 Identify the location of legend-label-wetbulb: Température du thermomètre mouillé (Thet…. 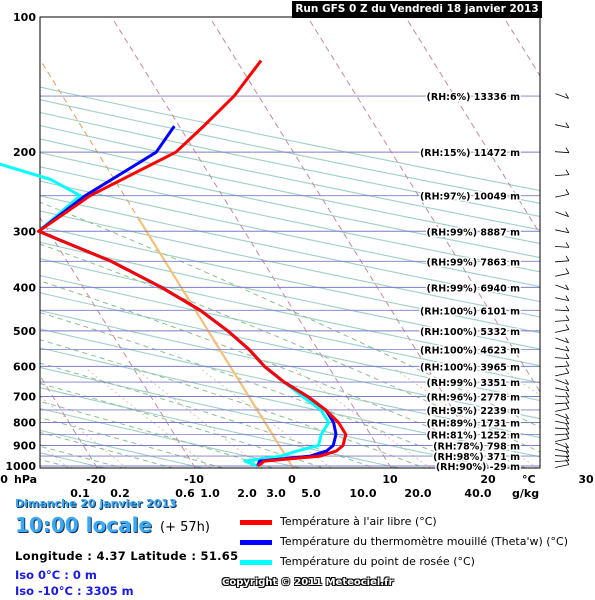
(424, 541).